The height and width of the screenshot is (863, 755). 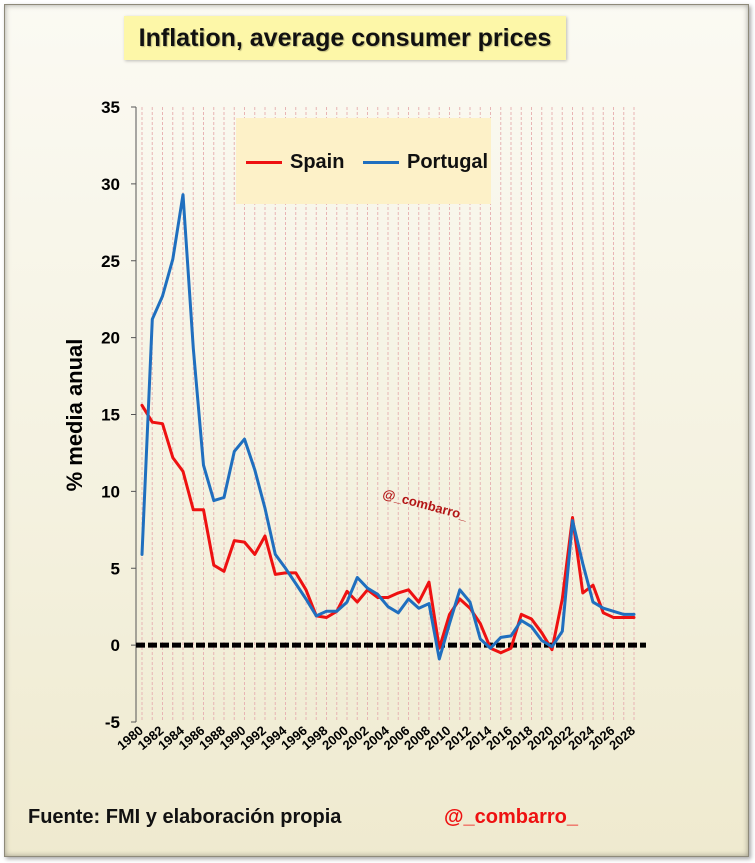 I want to click on y-tick-label--5: -5, so click(x=112, y=722).